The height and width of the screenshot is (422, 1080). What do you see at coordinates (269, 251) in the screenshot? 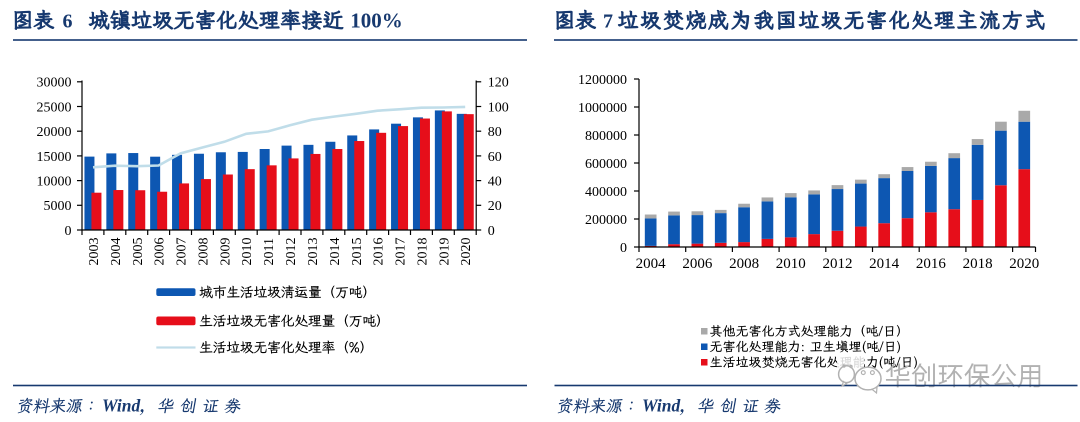
I see `svg-text: 2011` at bounding box center [269, 251].